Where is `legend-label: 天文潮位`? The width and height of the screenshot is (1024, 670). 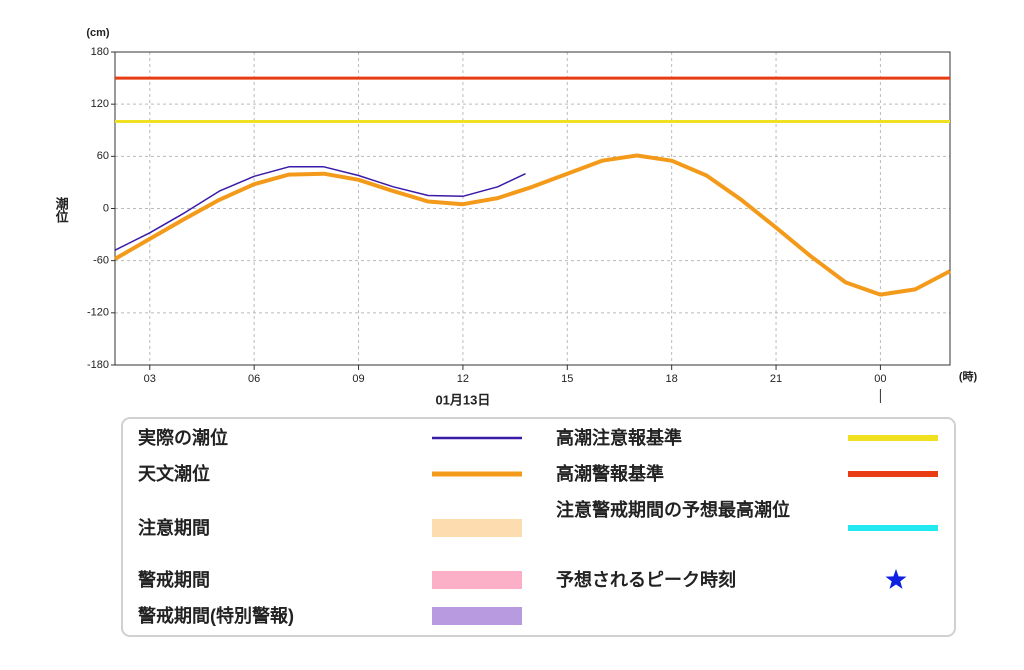
legend-label: 天文潮位 is located at coordinates (174, 474).